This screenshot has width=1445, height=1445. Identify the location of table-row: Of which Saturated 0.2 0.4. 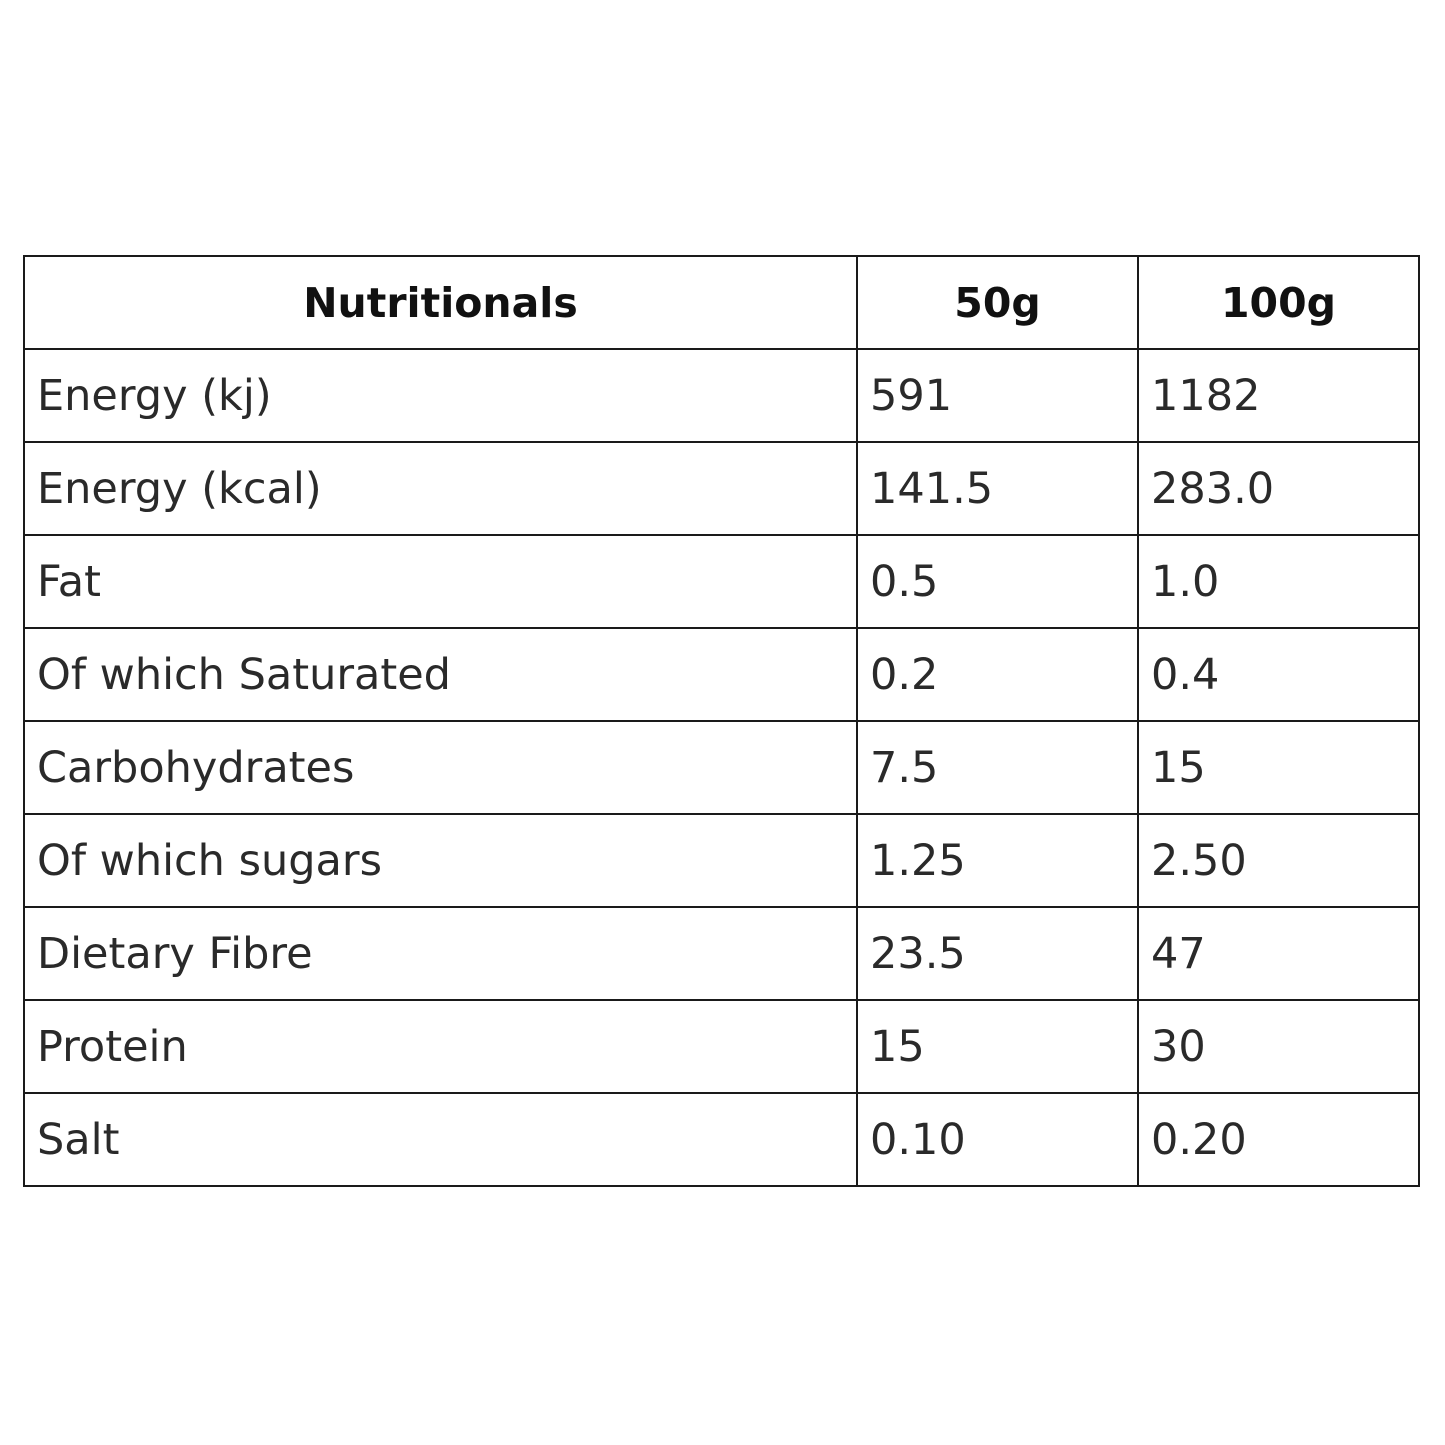
(721, 674).